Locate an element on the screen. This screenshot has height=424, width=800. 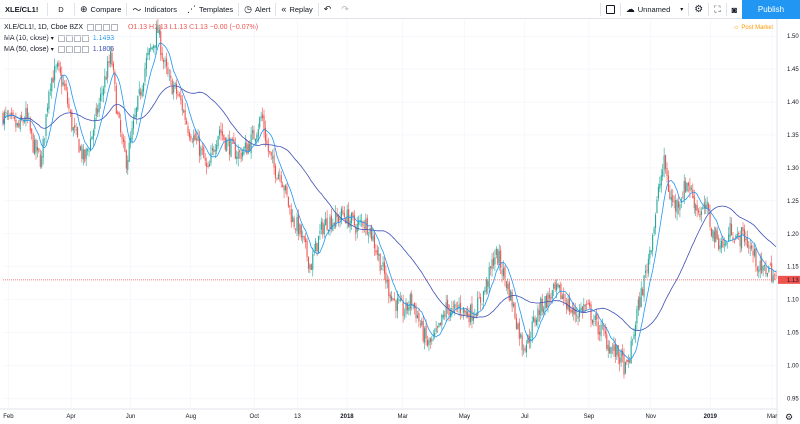
ma50-label: MA (50, close) is located at coordinates (26, 49).